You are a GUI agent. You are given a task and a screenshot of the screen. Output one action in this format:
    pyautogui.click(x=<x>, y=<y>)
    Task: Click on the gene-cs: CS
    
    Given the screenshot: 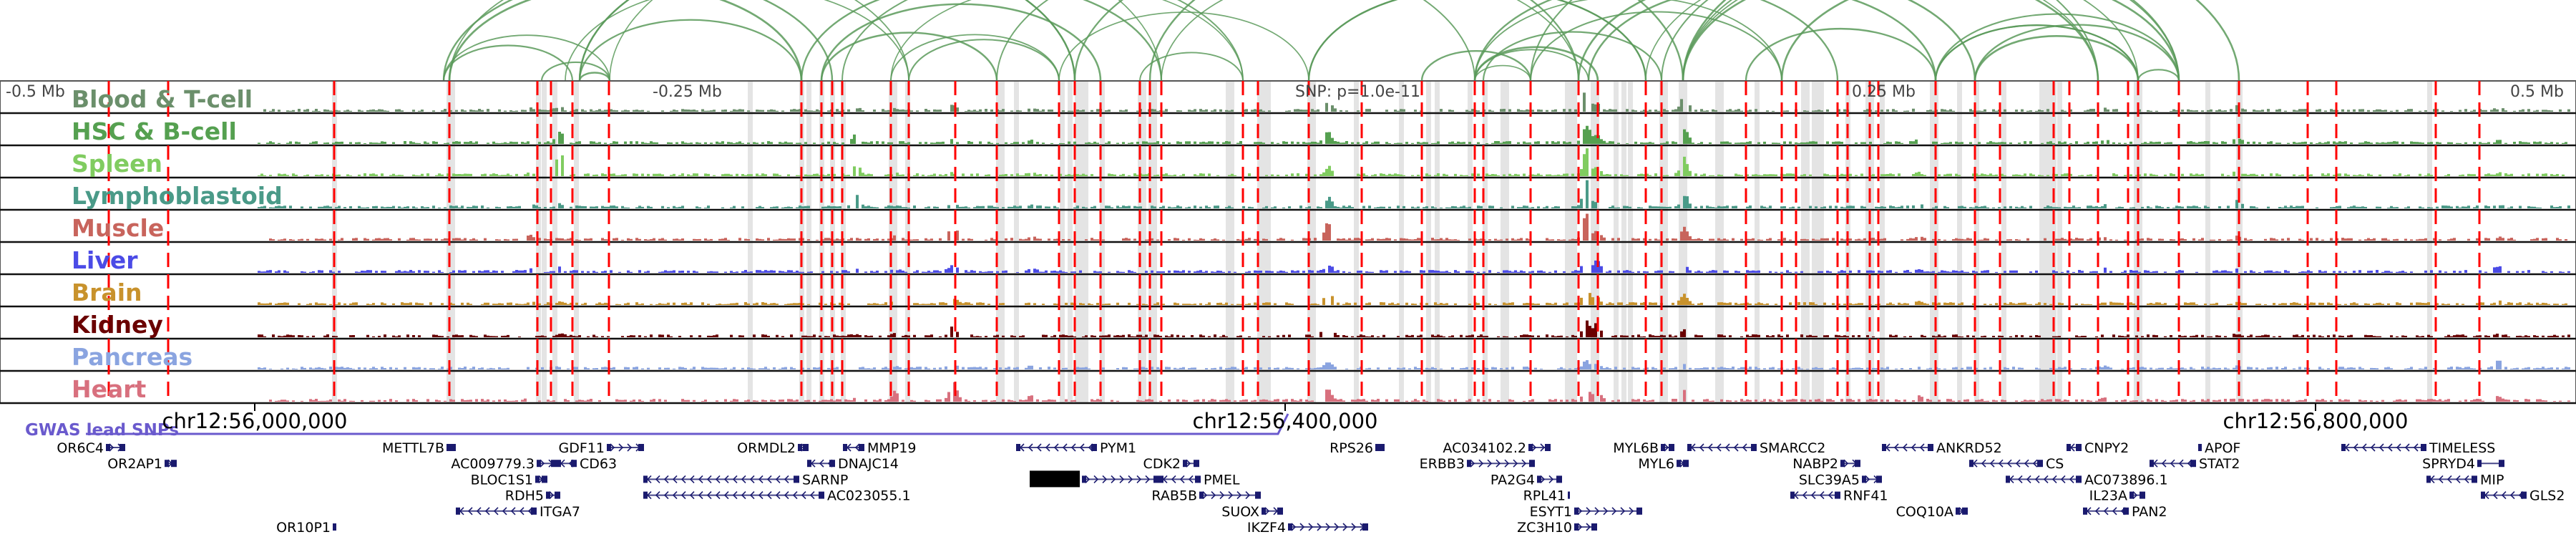 What is the action you would take?
    pyautogui.click(x=2016, y=464)
    